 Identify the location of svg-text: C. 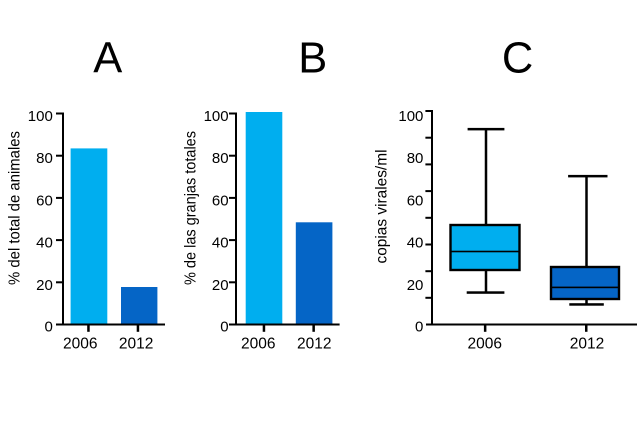
(517, 59).